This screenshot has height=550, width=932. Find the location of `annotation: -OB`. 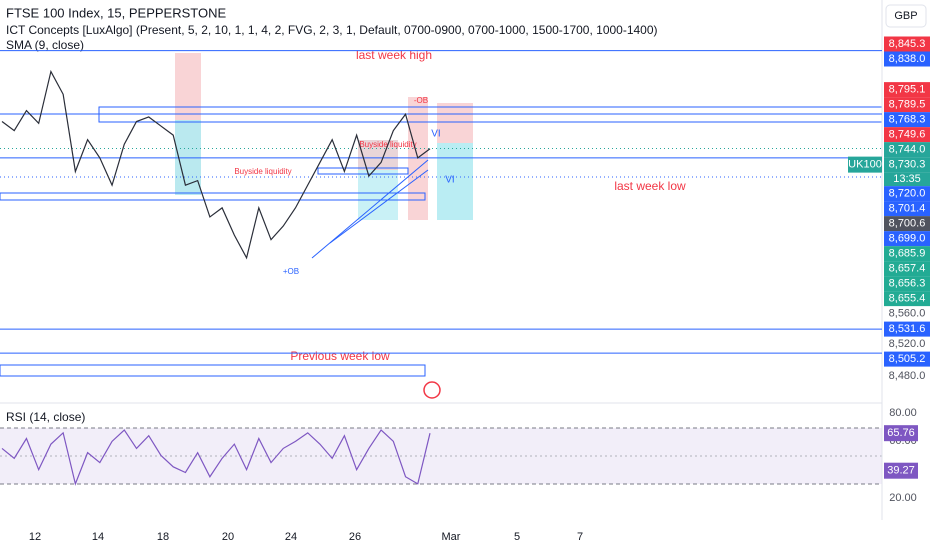

annotation: -OB is located at coordinates (421, 100).